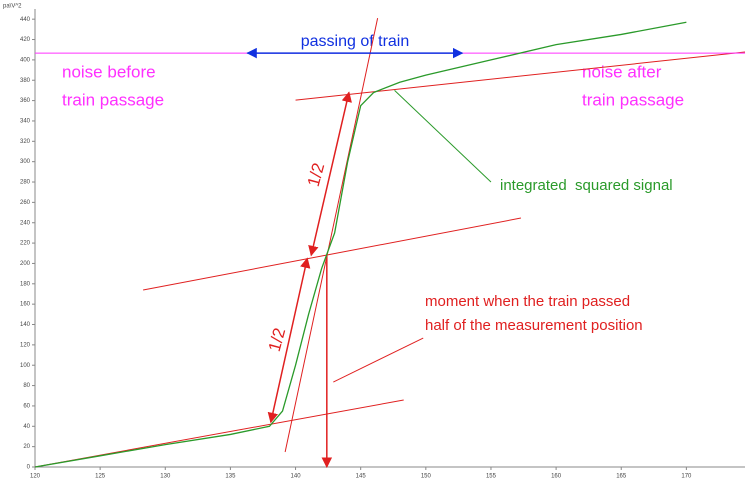  What do you see at coordinates (527, 301) in the screenshot?
I see `annotation-text: moment when the train passed` at bounding box center [527, 301].